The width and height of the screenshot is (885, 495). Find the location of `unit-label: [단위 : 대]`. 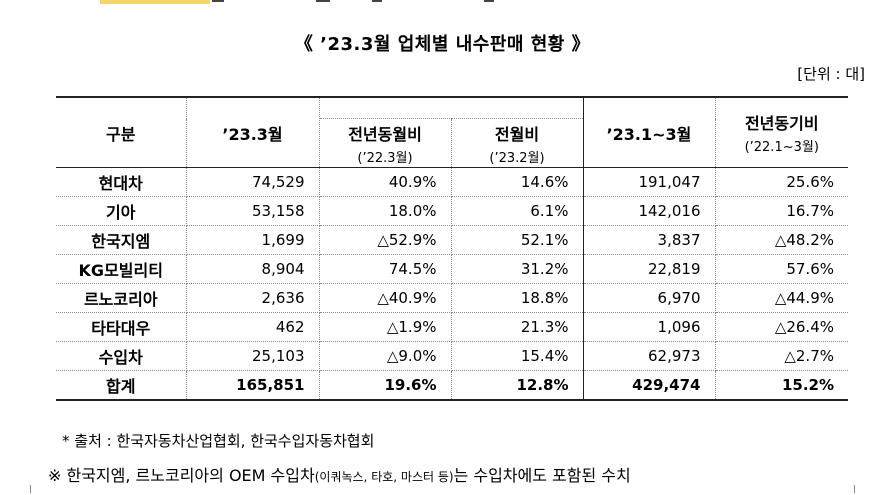

unit-label: [단위 : 대] is located at coordinates (831, 74).